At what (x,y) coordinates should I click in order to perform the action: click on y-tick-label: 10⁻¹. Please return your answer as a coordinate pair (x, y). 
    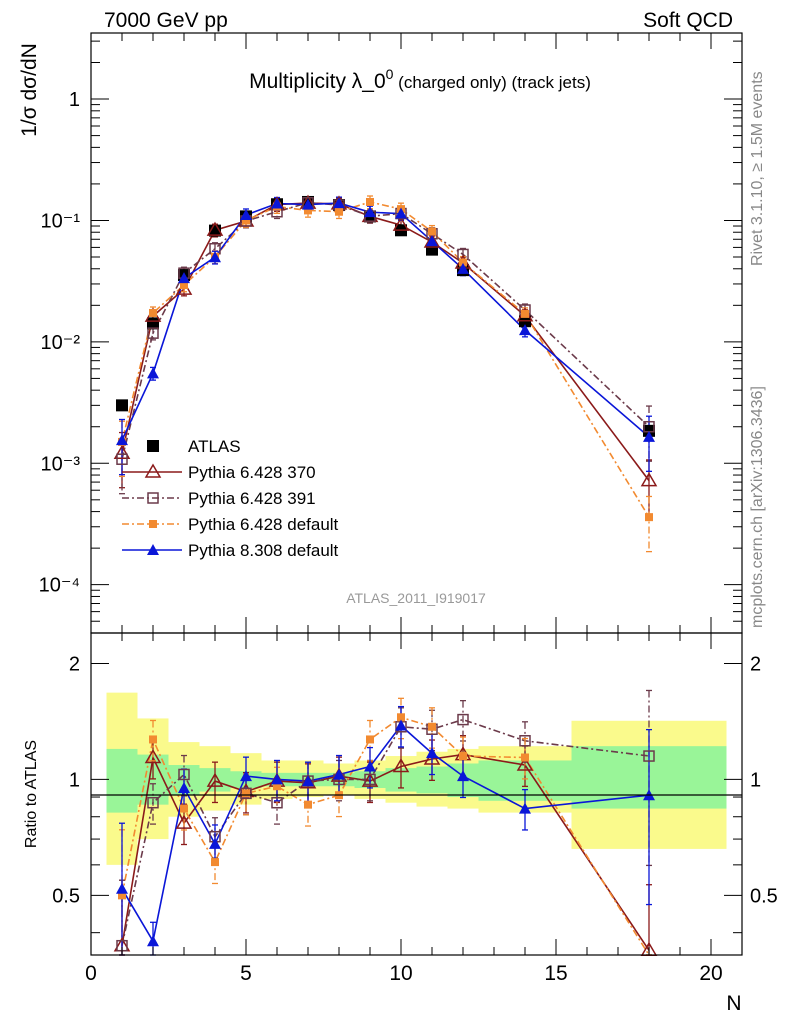
    Looking at the image, I should click on (61, 221).